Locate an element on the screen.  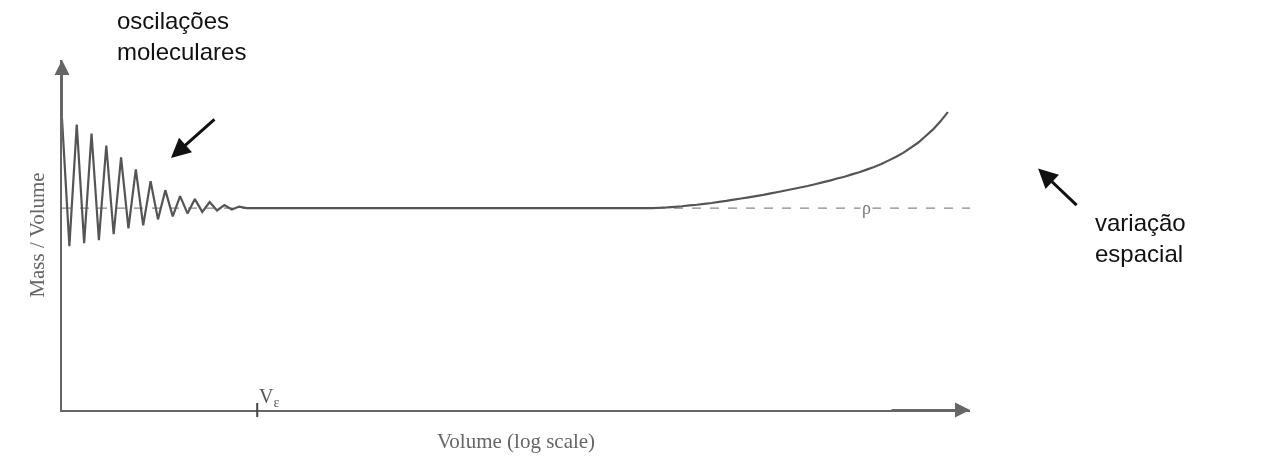
y-axis-title: Mass / Volume is located at coordinates (36, 235).